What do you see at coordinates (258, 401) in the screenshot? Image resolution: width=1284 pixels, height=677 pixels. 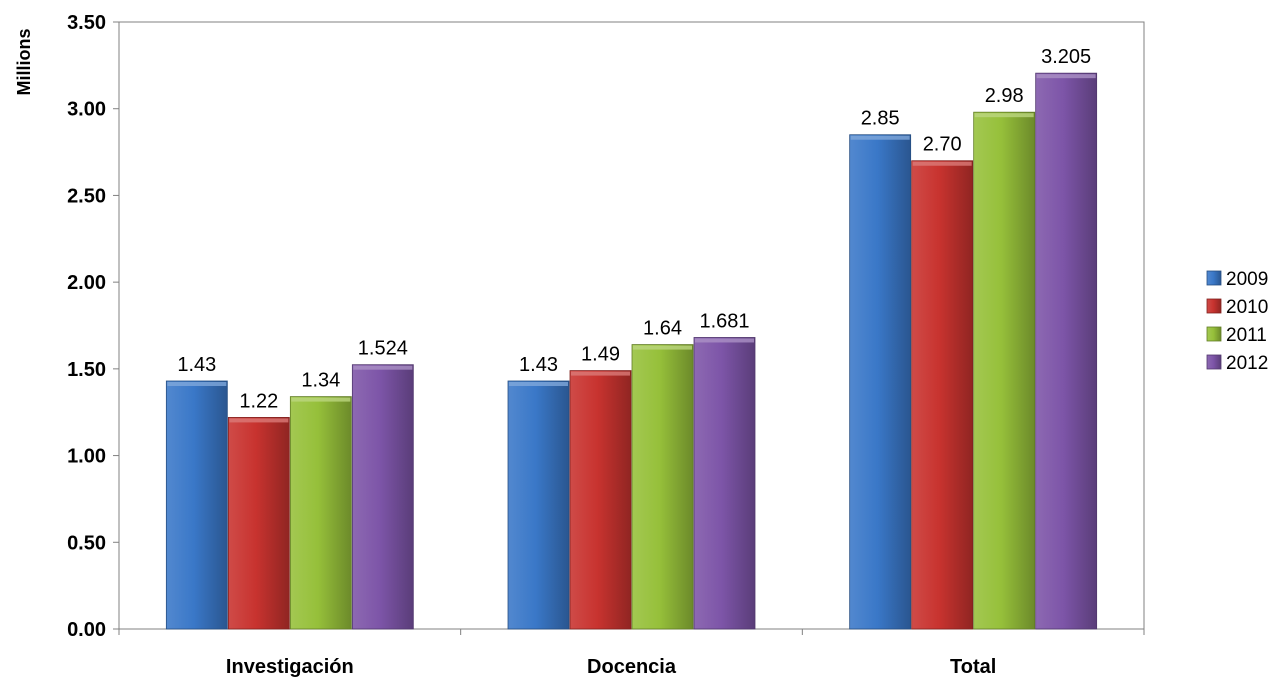 I see `data-label: 1.22` at bounding box center [258, 401].